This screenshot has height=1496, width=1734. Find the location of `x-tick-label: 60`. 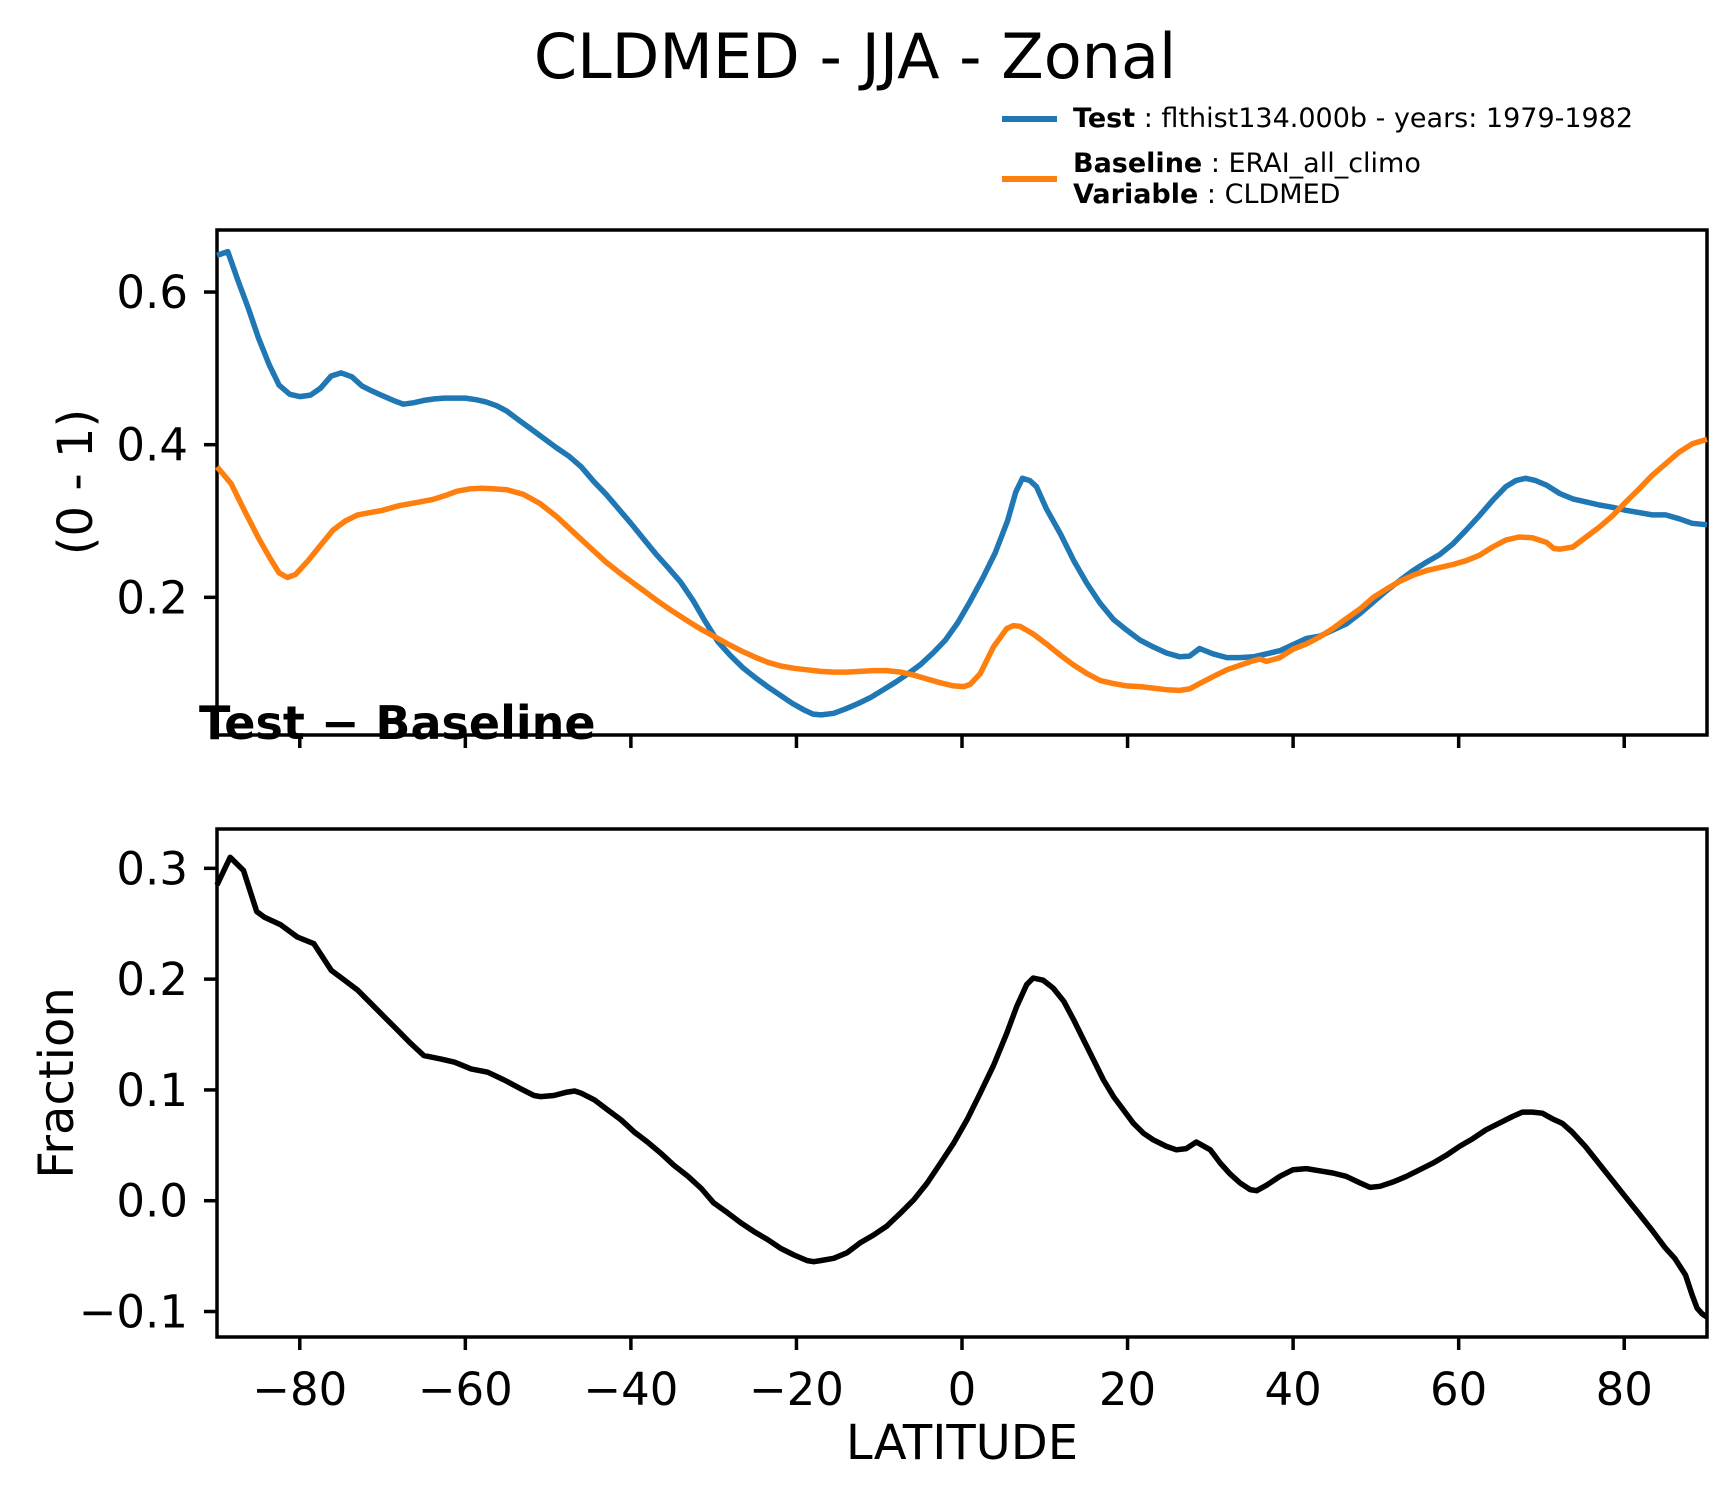

x-tick-label: 60 is located at coordinates (1458, 1389).